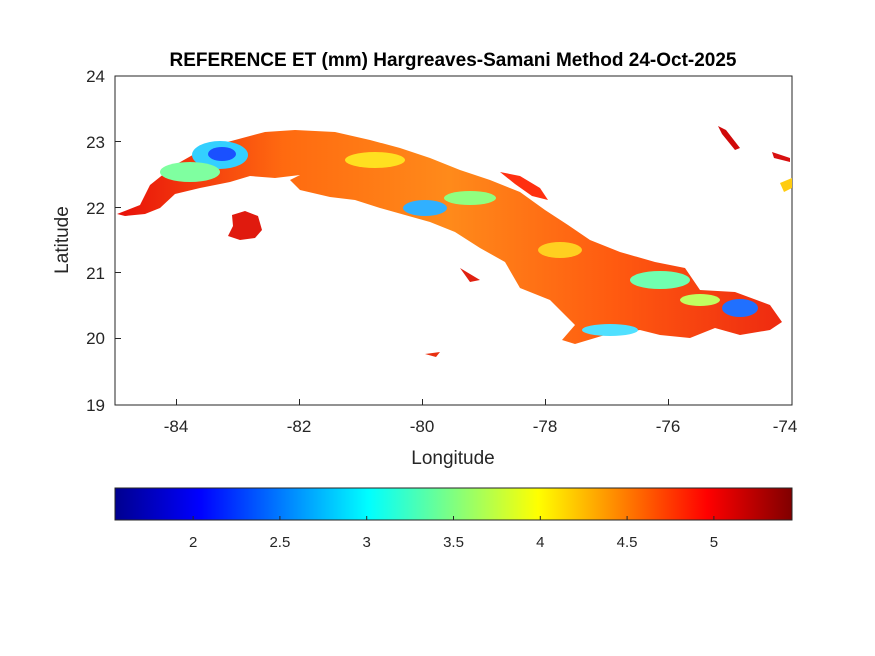 The image size is (875, 656). What do you see at coordinates (95, 76) in the screenshot?
I see `y-tick-label: 24` at bounding box center [95, 76].